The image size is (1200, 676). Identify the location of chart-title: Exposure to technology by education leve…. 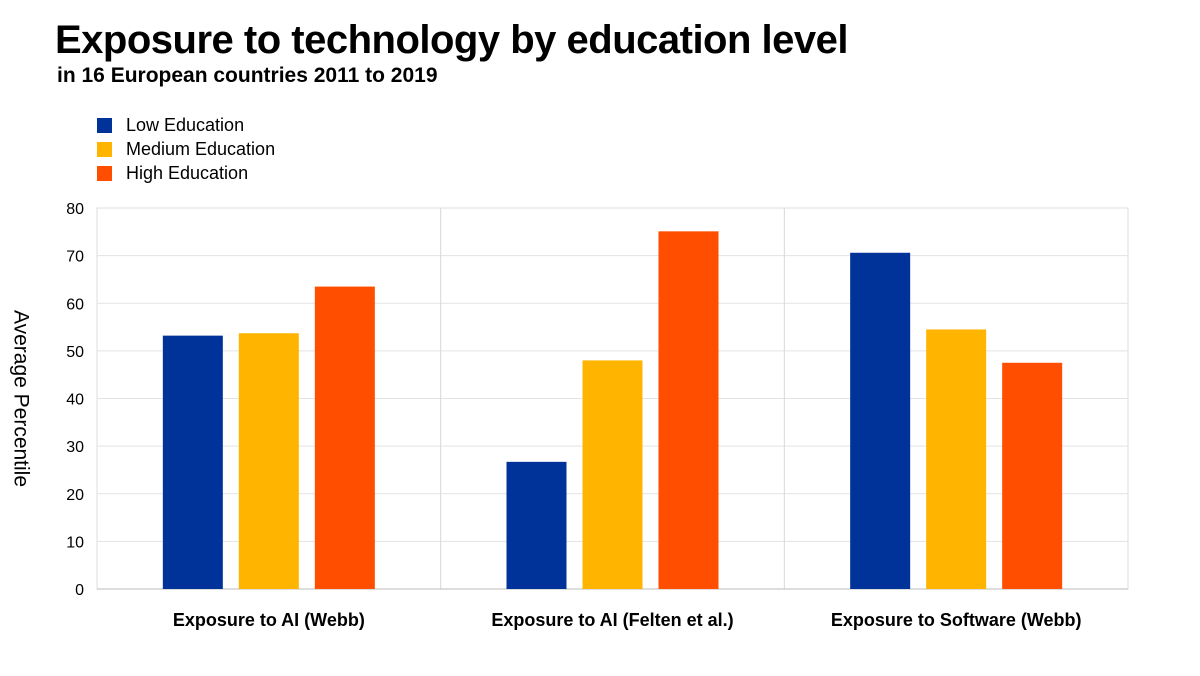
(452, 40).